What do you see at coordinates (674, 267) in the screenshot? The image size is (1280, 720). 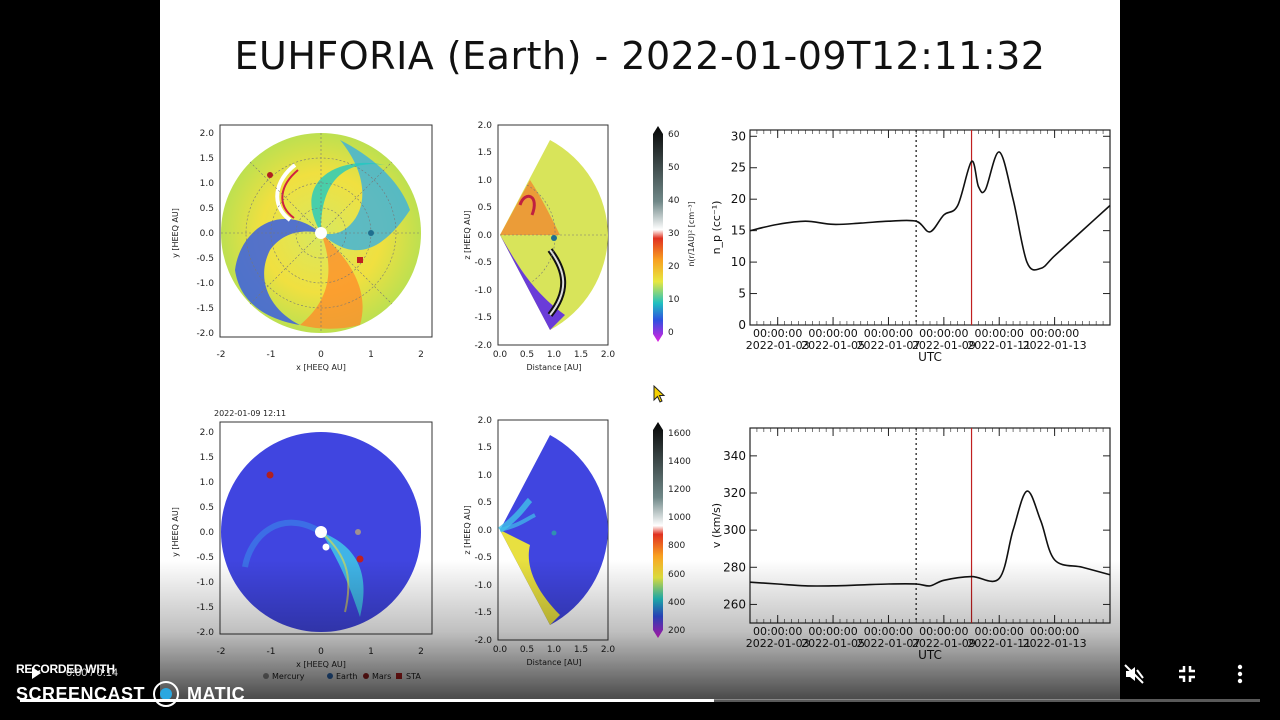 I see `svg-text: 20` at bounding box center [674, 267].